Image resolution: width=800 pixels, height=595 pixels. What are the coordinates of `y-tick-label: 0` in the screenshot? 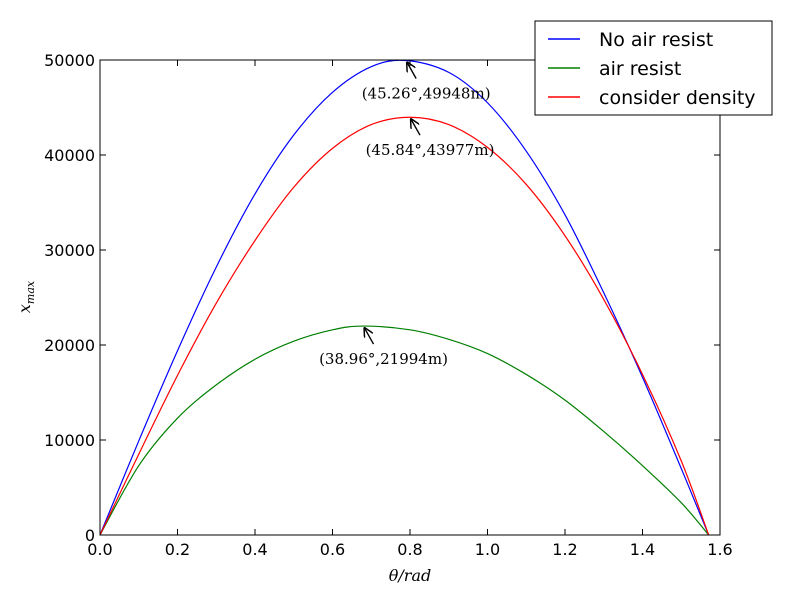 It's located at (90, 535).